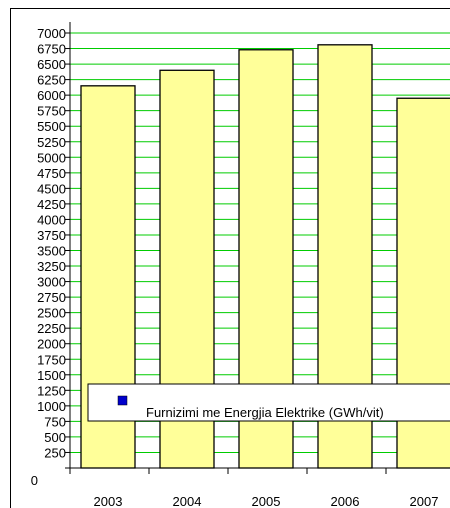 The height and width of the screenshot is (508, 450). I want to click on y-tick-label: 4750, so click(51, 173).